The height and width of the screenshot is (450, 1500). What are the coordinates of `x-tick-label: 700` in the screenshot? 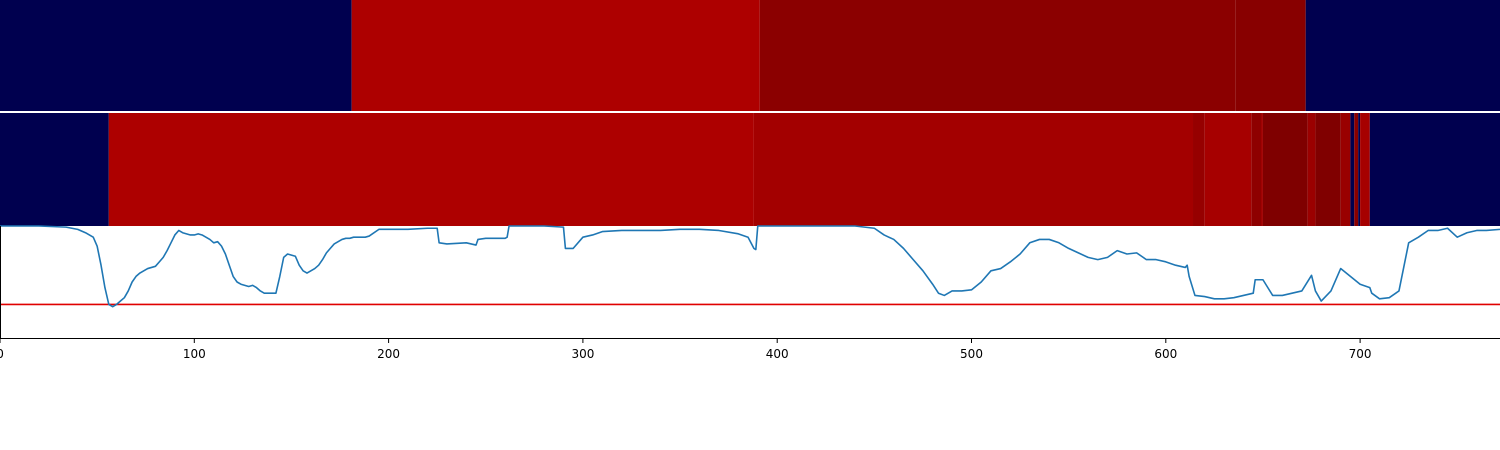 It's located at (1360, 354).